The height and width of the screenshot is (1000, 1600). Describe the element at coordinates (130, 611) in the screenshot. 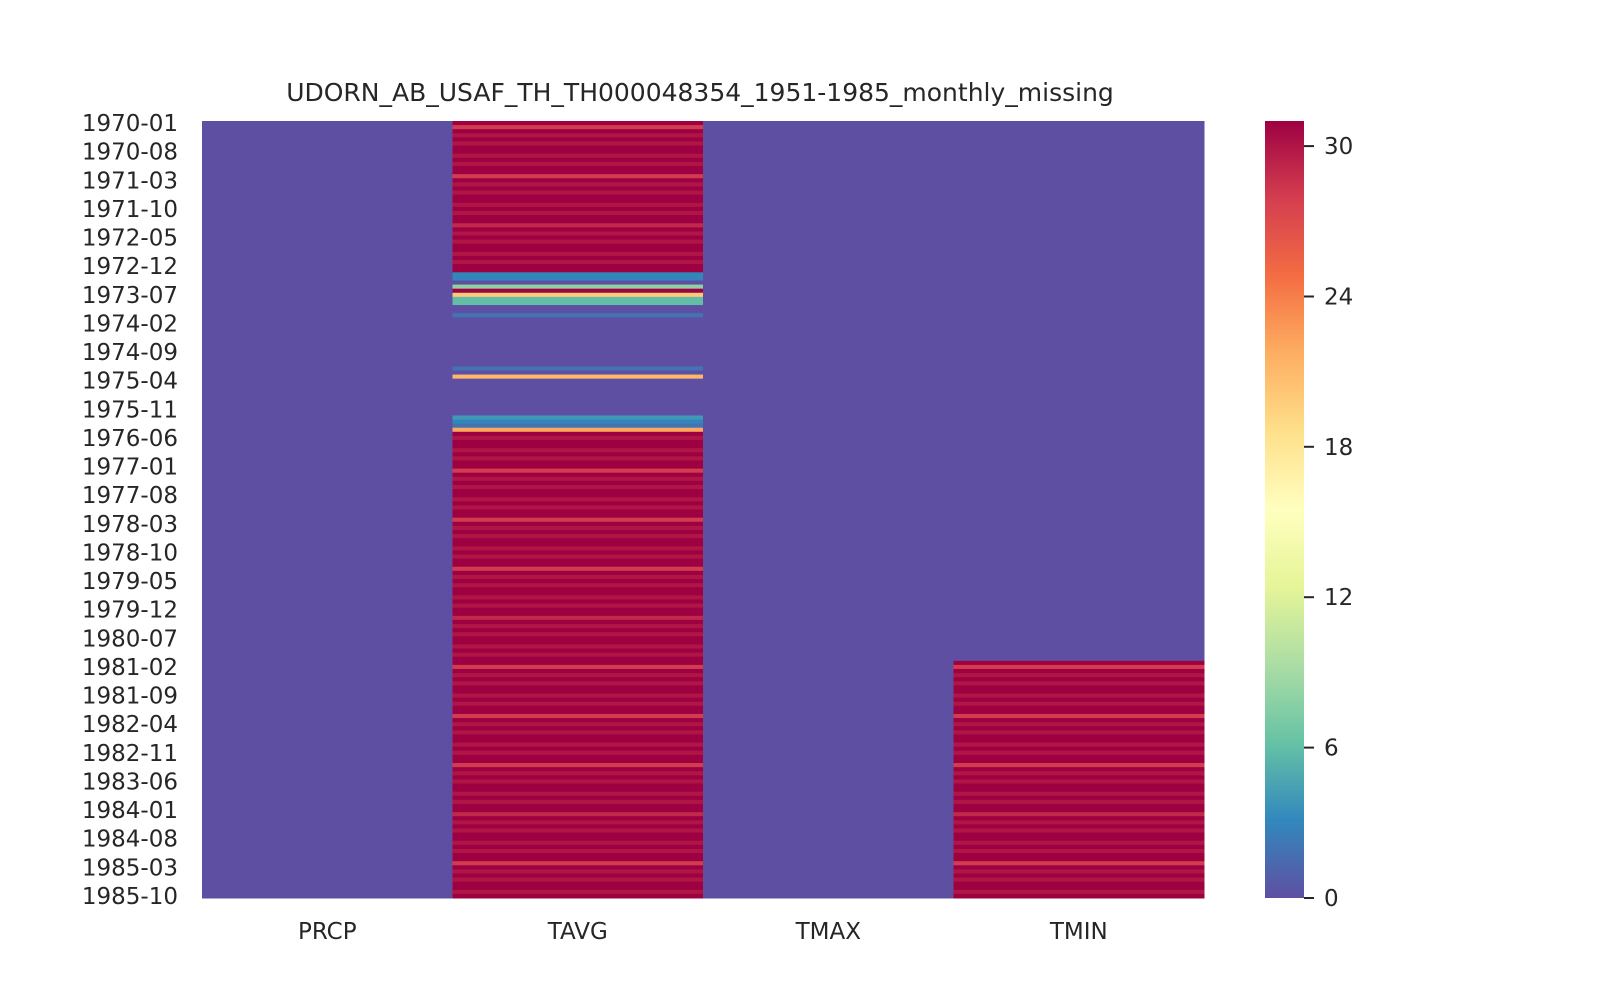

I see `y-tick-label: 1979-12` at that location.